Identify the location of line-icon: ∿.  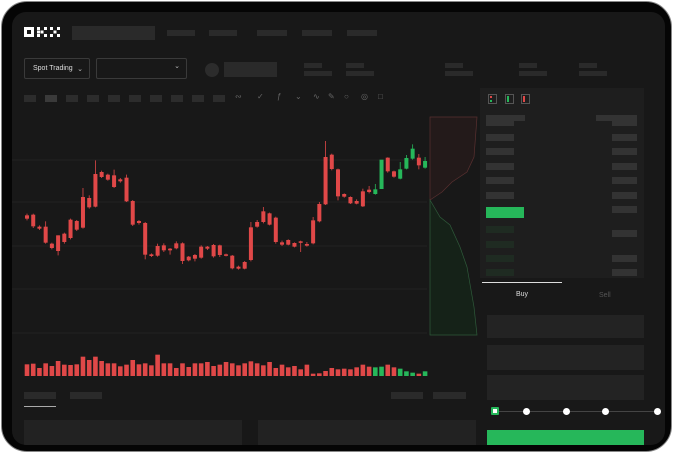
(316, 96).